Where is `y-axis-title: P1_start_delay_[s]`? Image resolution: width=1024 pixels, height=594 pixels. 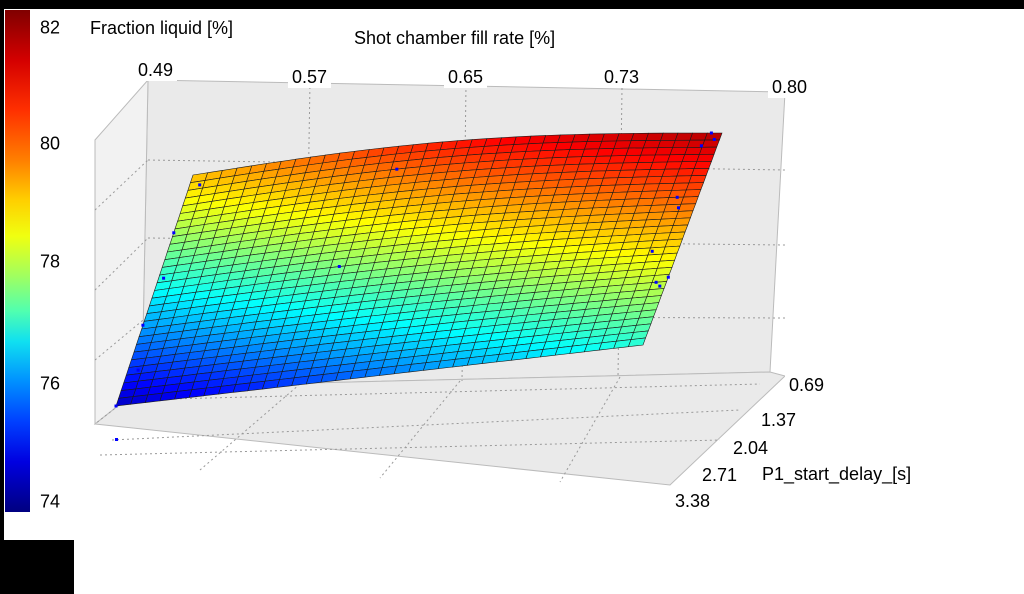
y-axis-title: P1_start_delay_[s] is located at coordinates (837, 474).